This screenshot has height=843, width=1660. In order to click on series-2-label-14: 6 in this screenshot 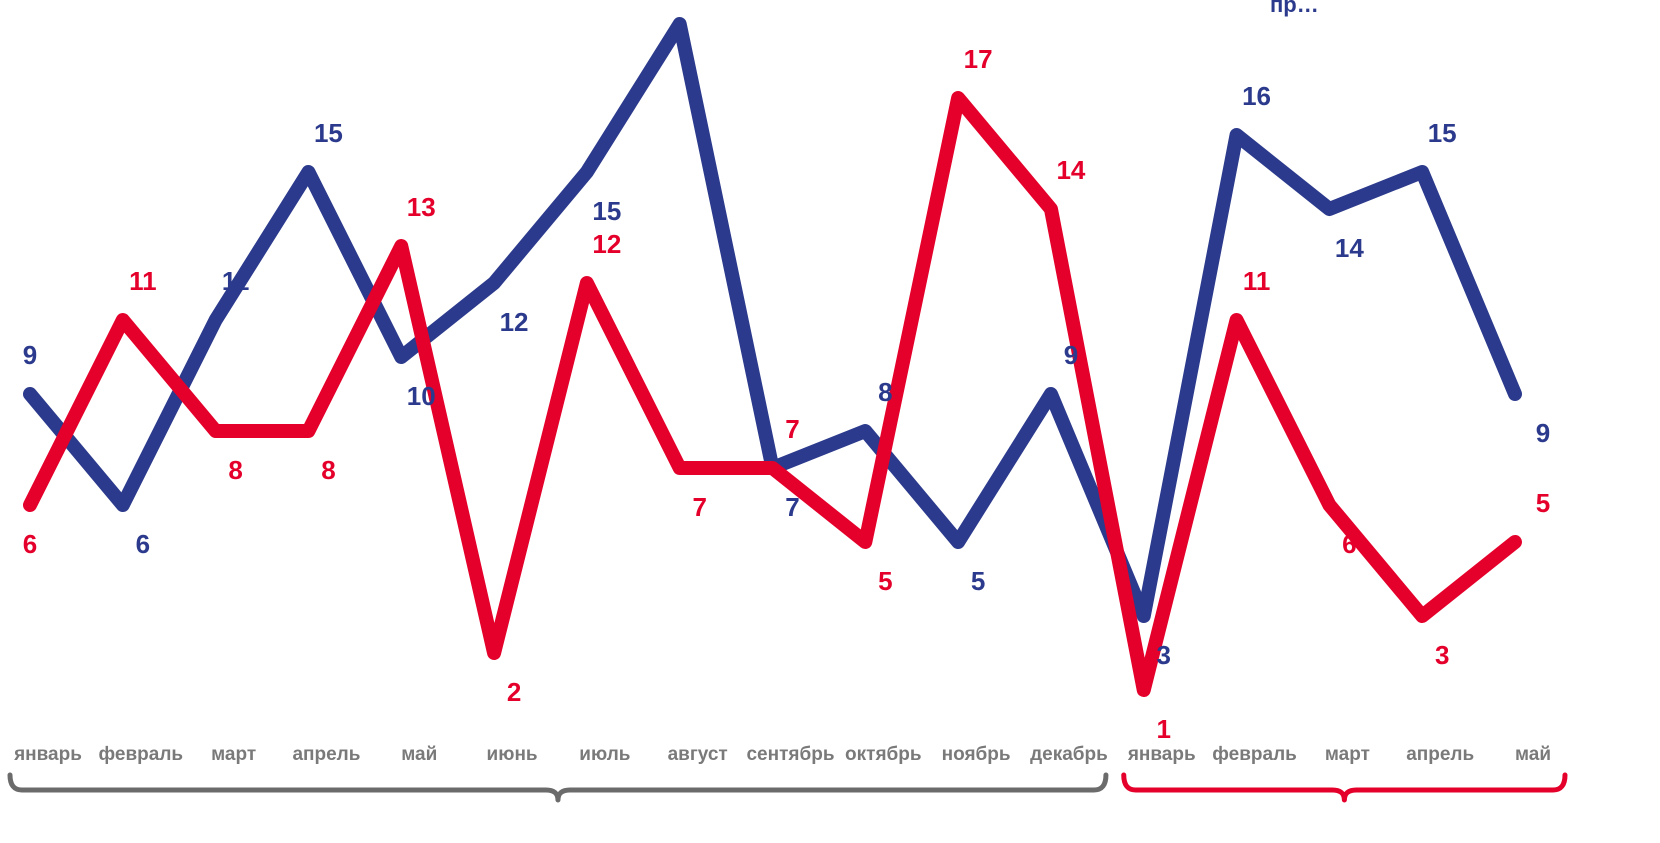, I will do `click(1349, 544)`.